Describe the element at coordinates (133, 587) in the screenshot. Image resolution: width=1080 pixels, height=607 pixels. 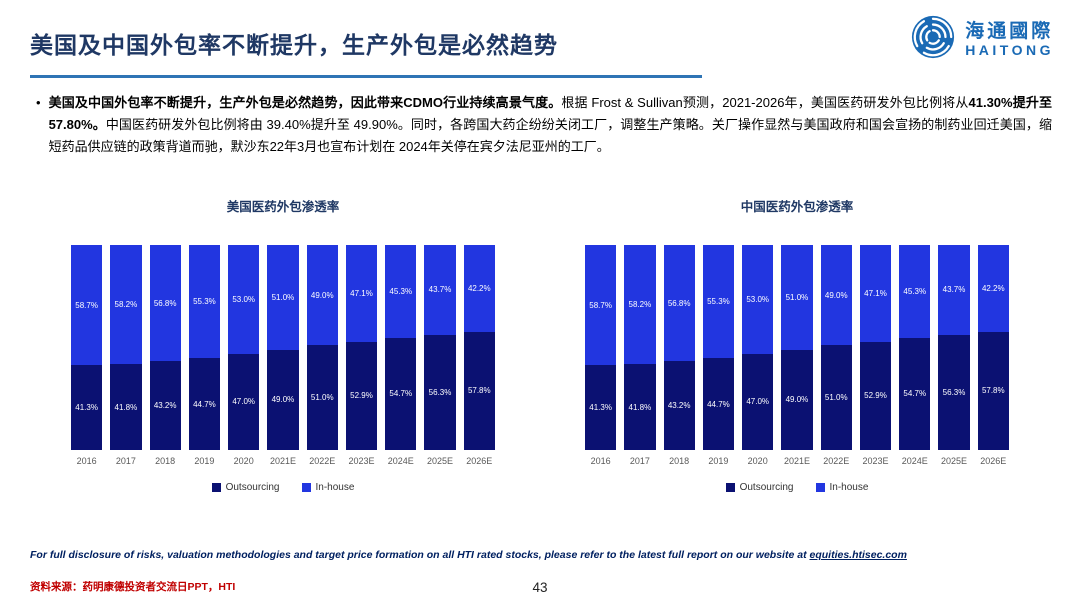
I see `source-note: 资料来源：药明康德投资者交流日PPT，HTI` at that location.